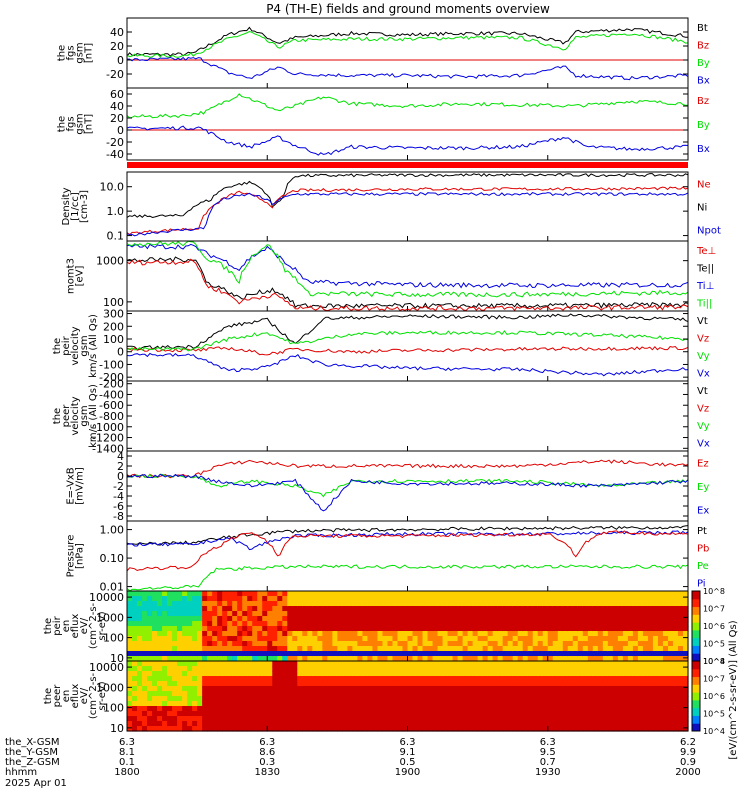 Image resolution: width=750 pixels, height=800 pixels. Describe the element at coordinates (62, 124) in the screenshot. I see `y-axis-label-line: the` at that location.